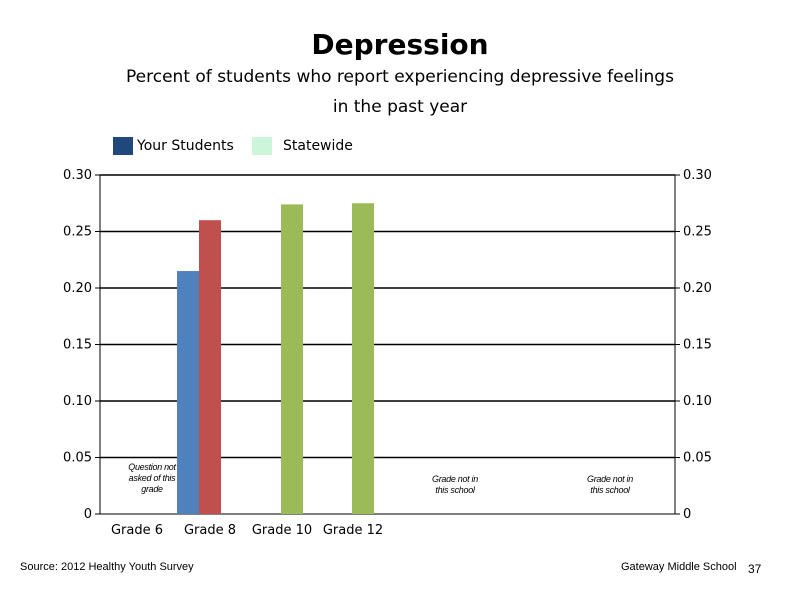 The width and height of the screenshot is (800, 600). I want to click on note-grade-6: Question not asked of this grade, so click(152, 478).